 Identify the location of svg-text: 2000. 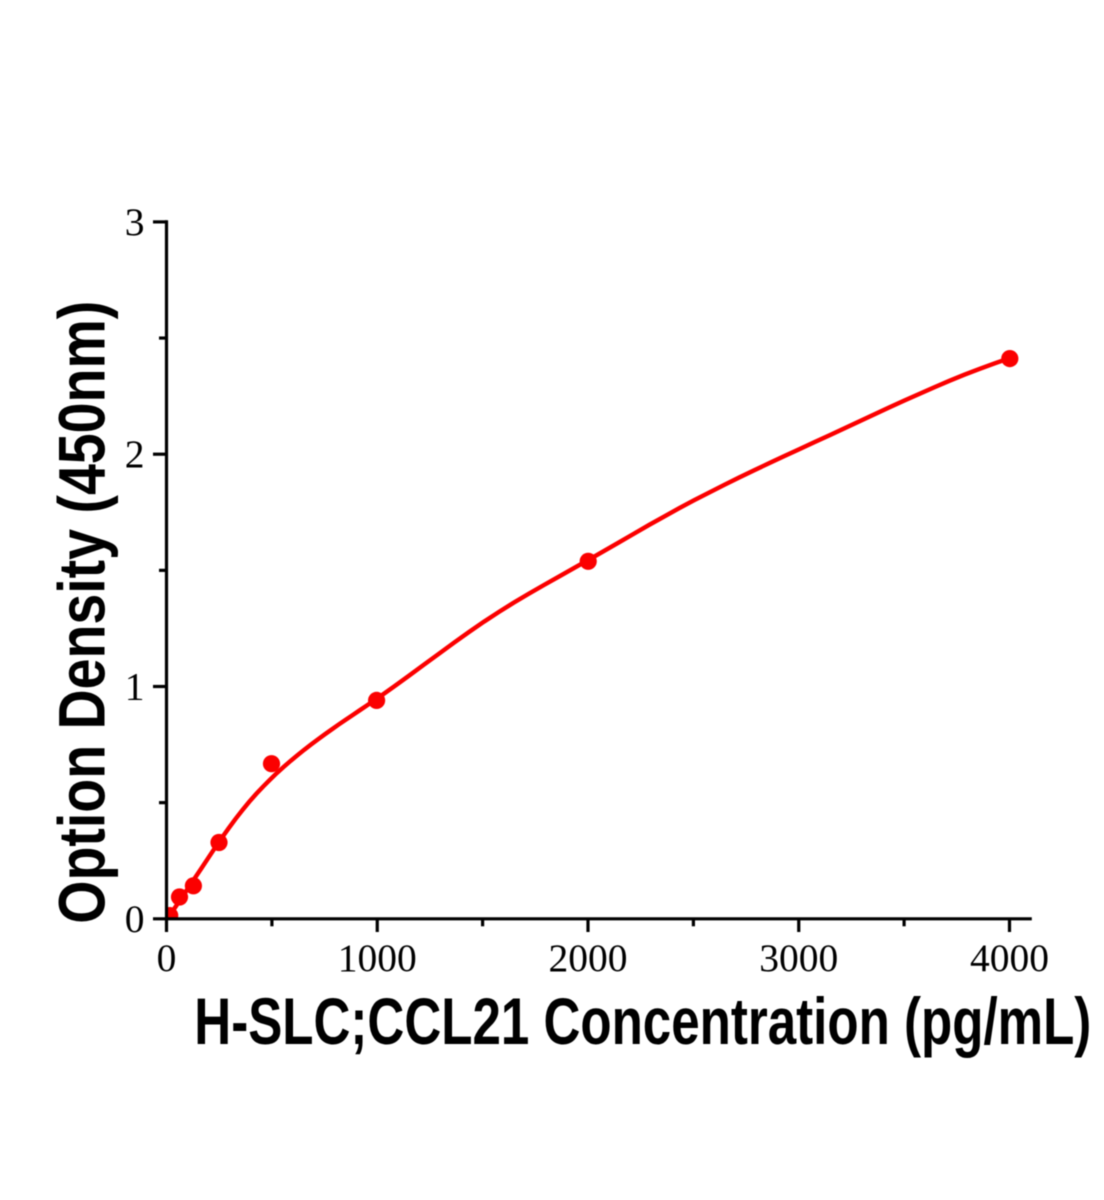
(588, 958).